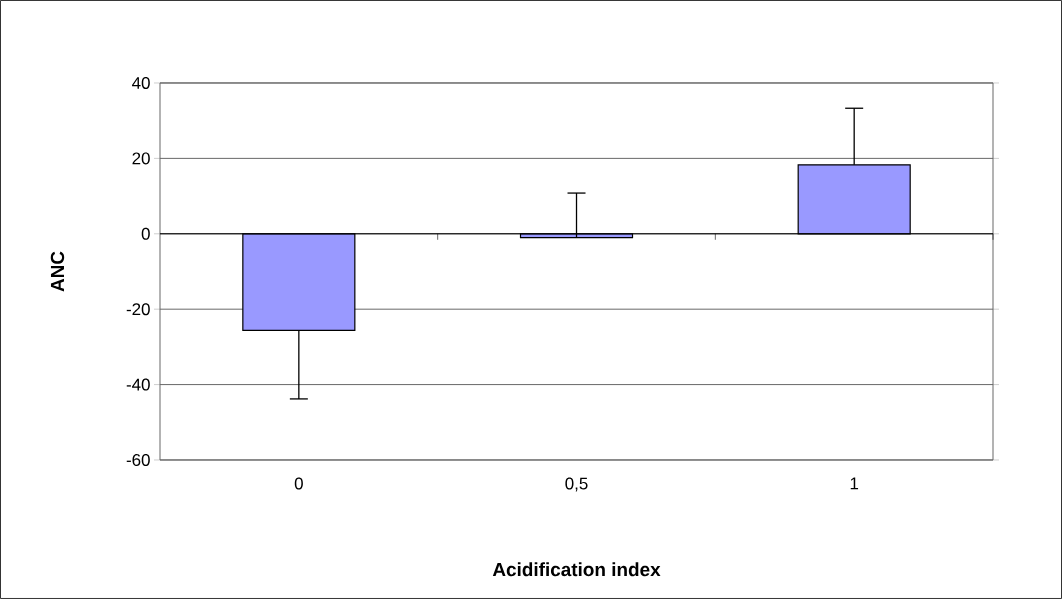 The width and height of the screenshot is (1062, 599). What do you see at coordinates (576, 569) in the screenshot?
I see `x-axis-title: Acidification index` at bounding box center [576, 569].